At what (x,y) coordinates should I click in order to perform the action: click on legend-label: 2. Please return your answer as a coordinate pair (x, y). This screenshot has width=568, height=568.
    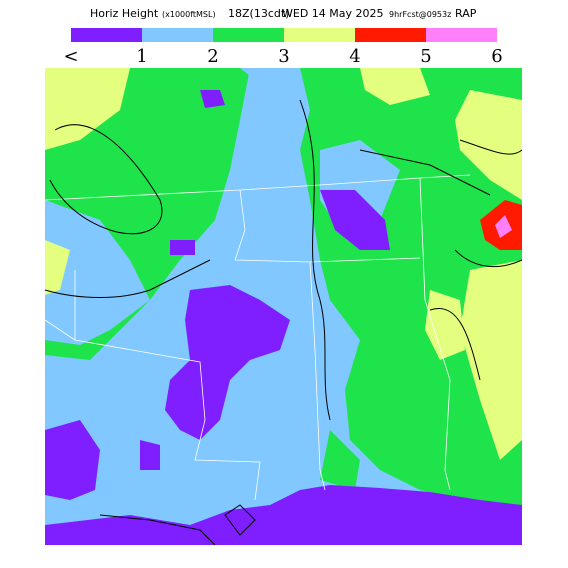
    Looking at the image, I should click on (212, 56).